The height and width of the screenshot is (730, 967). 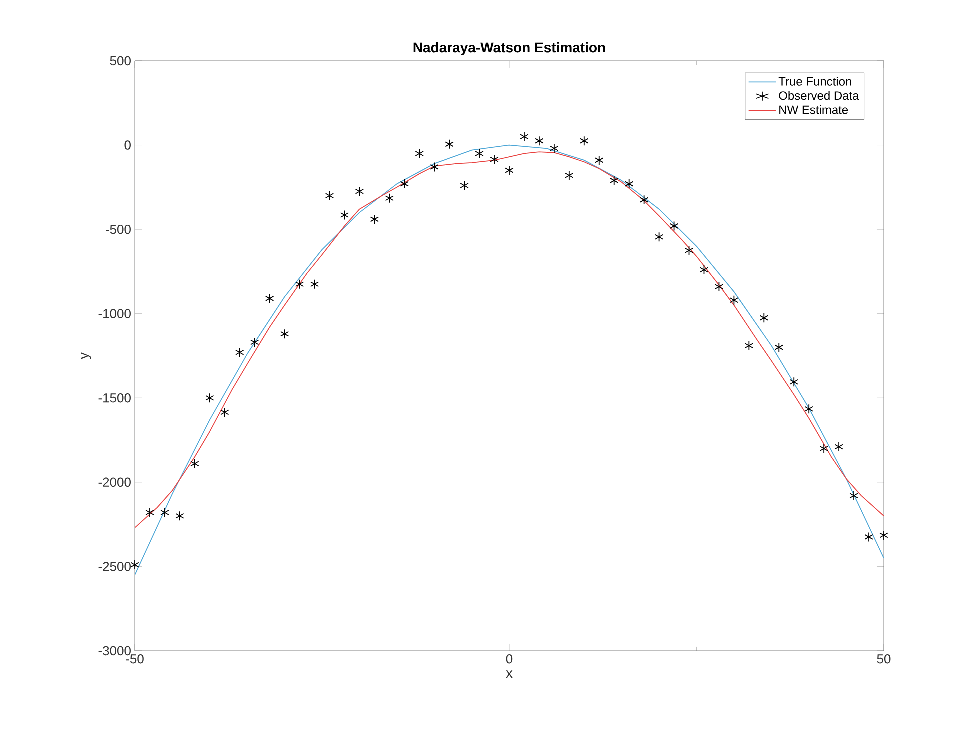 I want to click on x-tick-label: 0, so click(x=509, y=659).